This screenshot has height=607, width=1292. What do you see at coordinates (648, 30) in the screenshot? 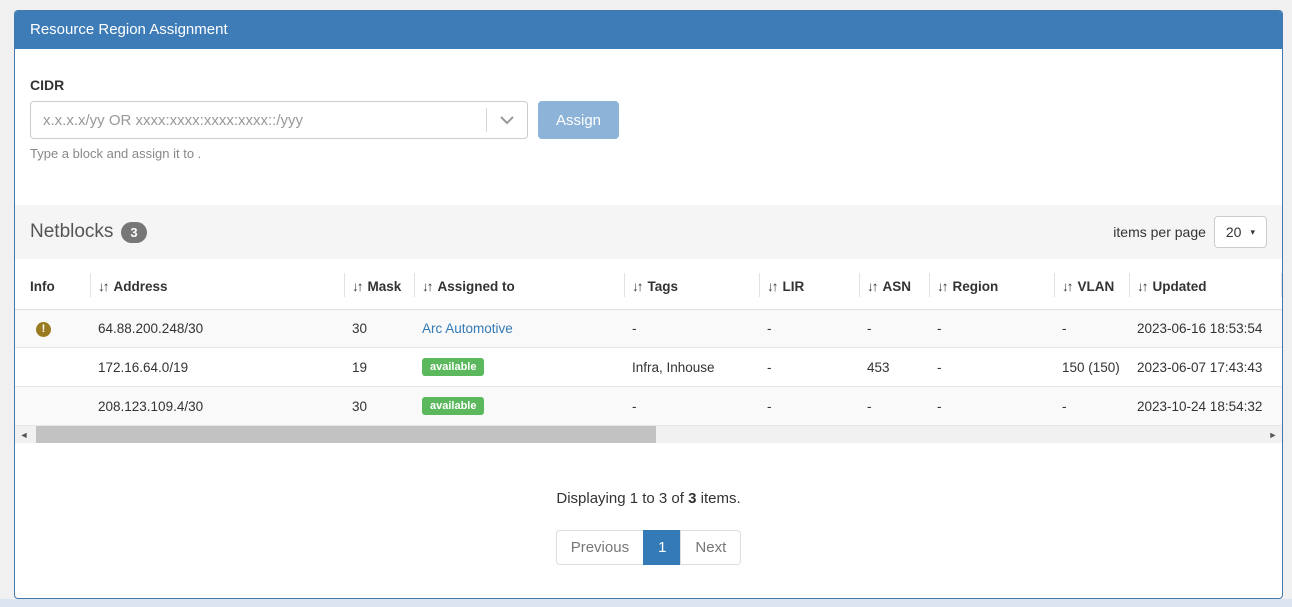
I see `panel-title: Resource Region Assignment` at bounding box center [648, 30].